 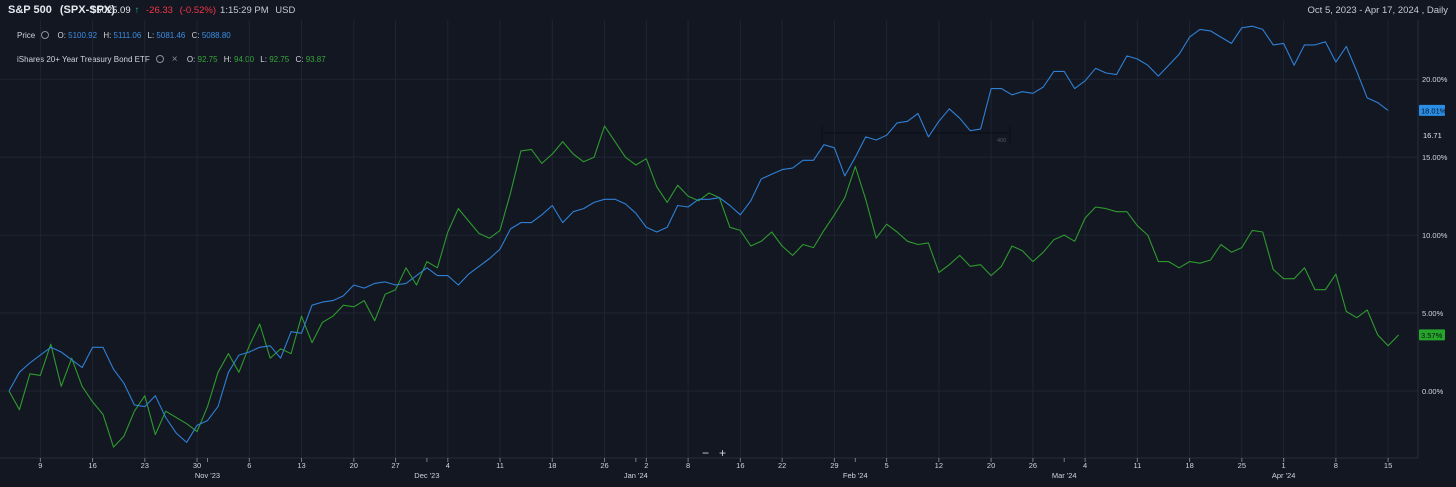 What do you see at coordinates (216, 35) in the screenshot?
I see `price-close: 5088.80` at bounding box center [216, 35].